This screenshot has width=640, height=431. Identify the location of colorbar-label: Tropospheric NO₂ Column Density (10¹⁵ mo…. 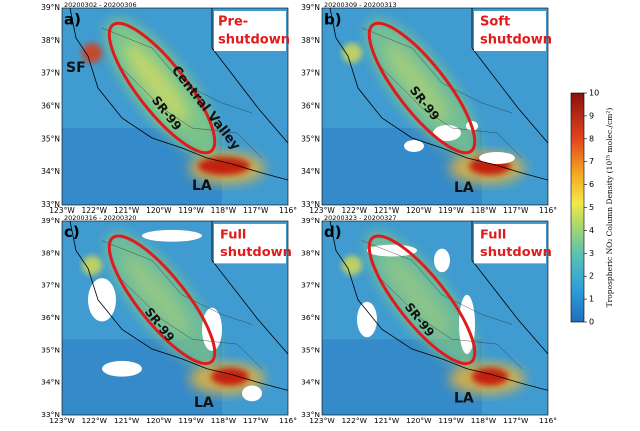
(609, 208).